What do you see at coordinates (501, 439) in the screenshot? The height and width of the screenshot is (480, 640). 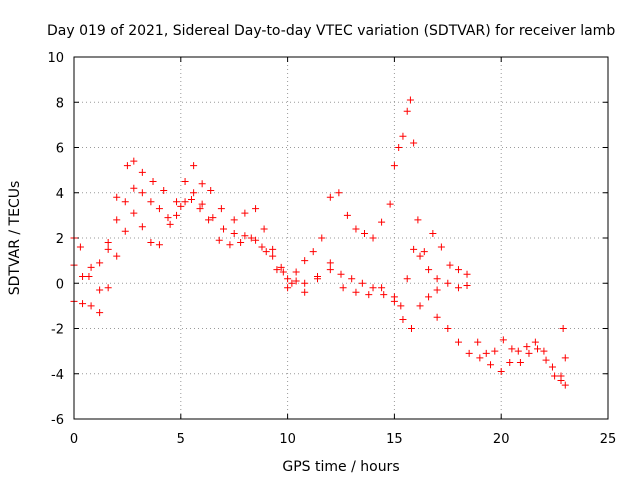 I see `x-tick-label: 20` at bounding box center [501, 439].